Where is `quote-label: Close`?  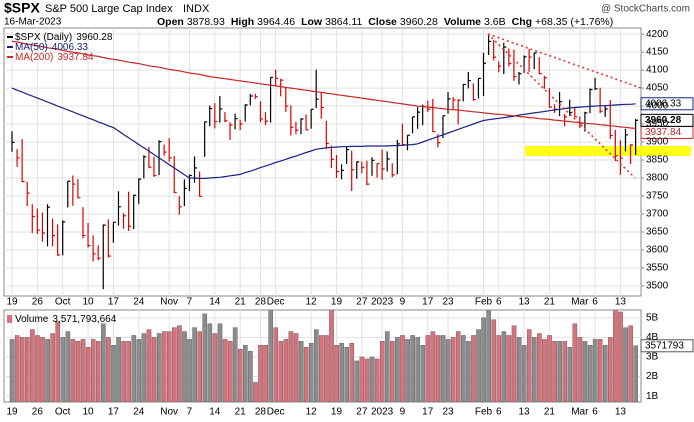 quote-label: Close is located at coordinates (382, 22).